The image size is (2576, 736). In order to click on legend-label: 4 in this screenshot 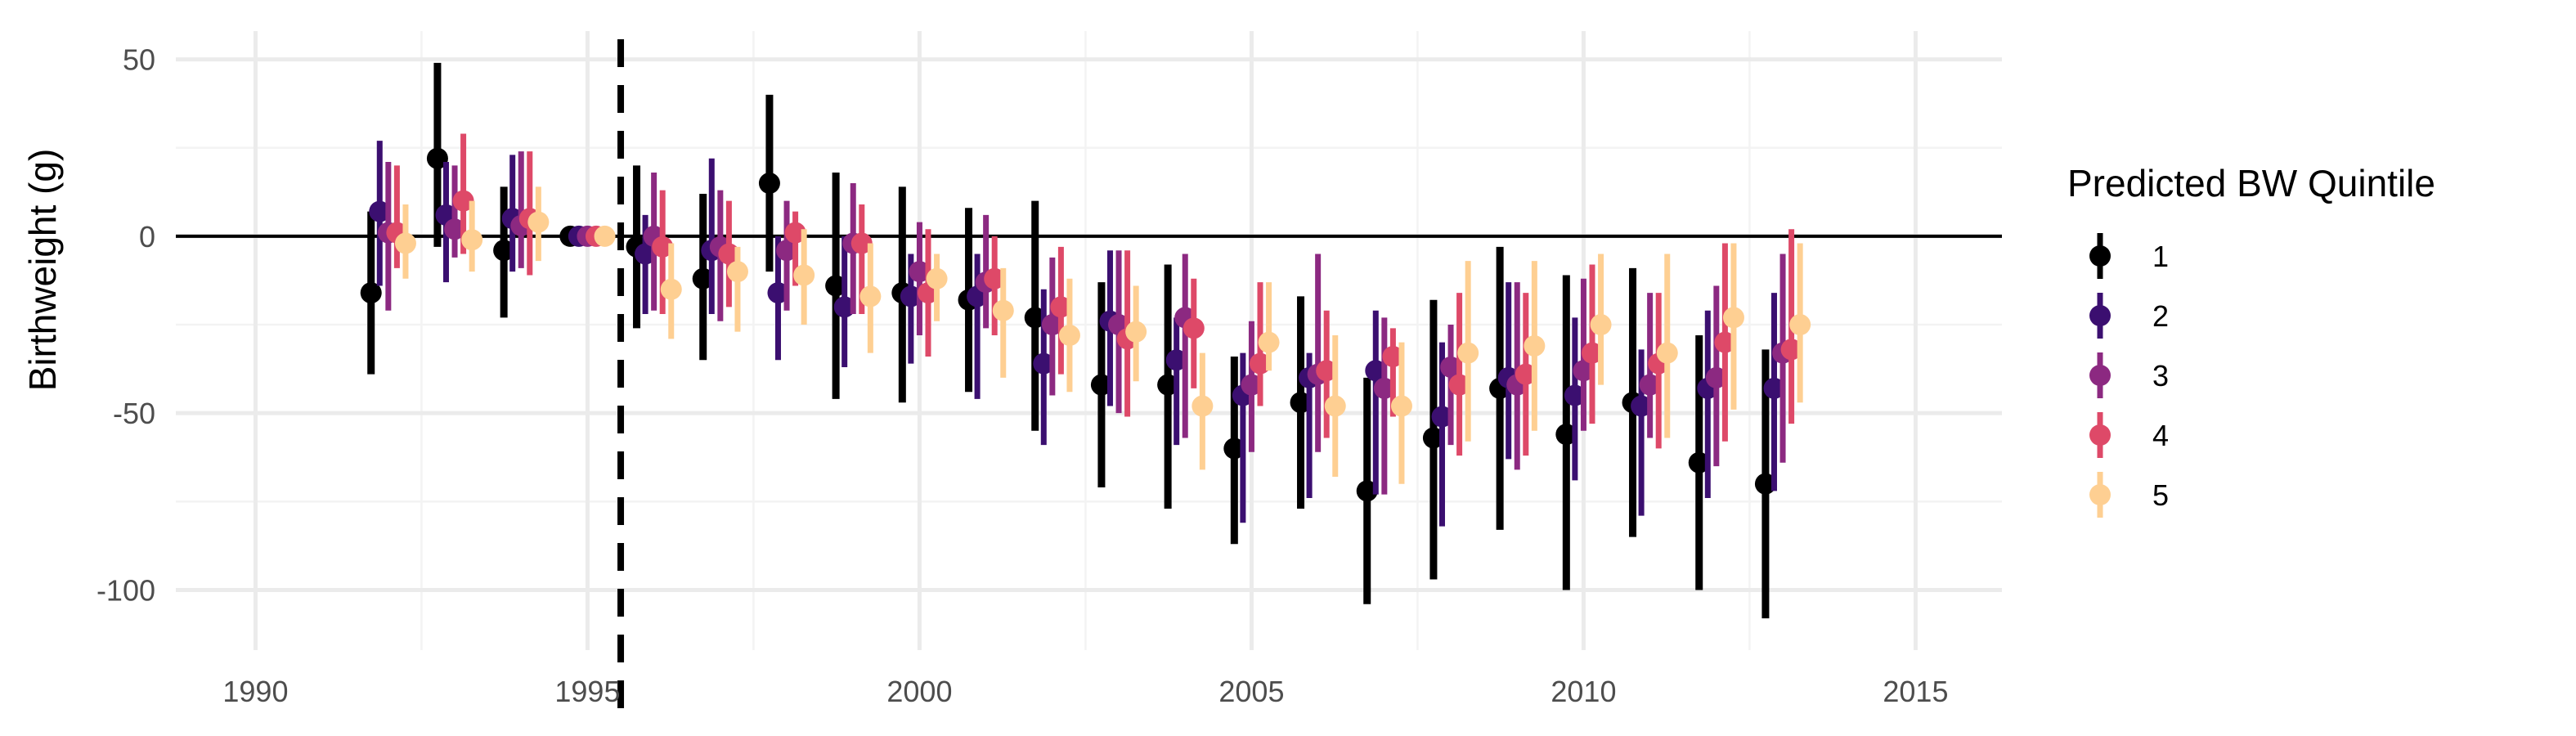, I will do `click(2160, 436)`.